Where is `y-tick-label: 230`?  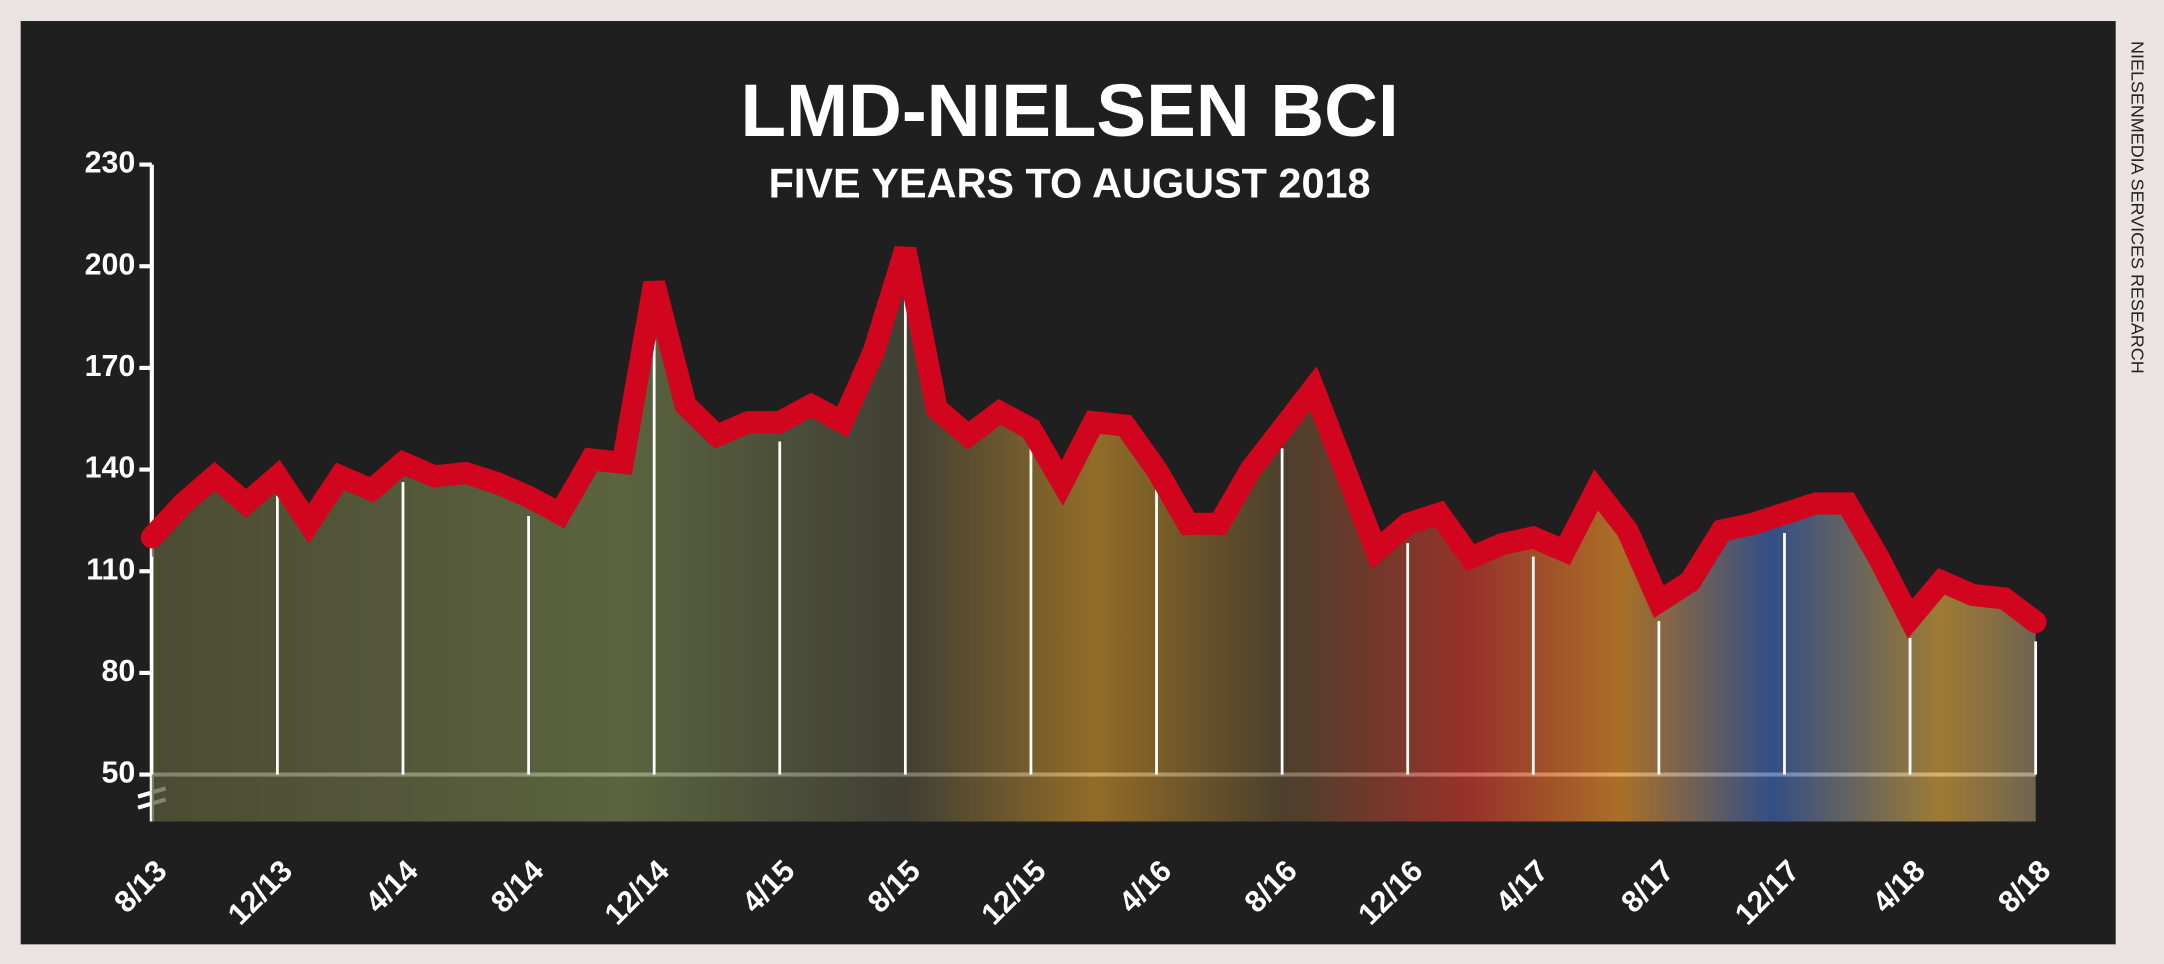
y-tick-label: 230 is located at coordinates (110, 163).